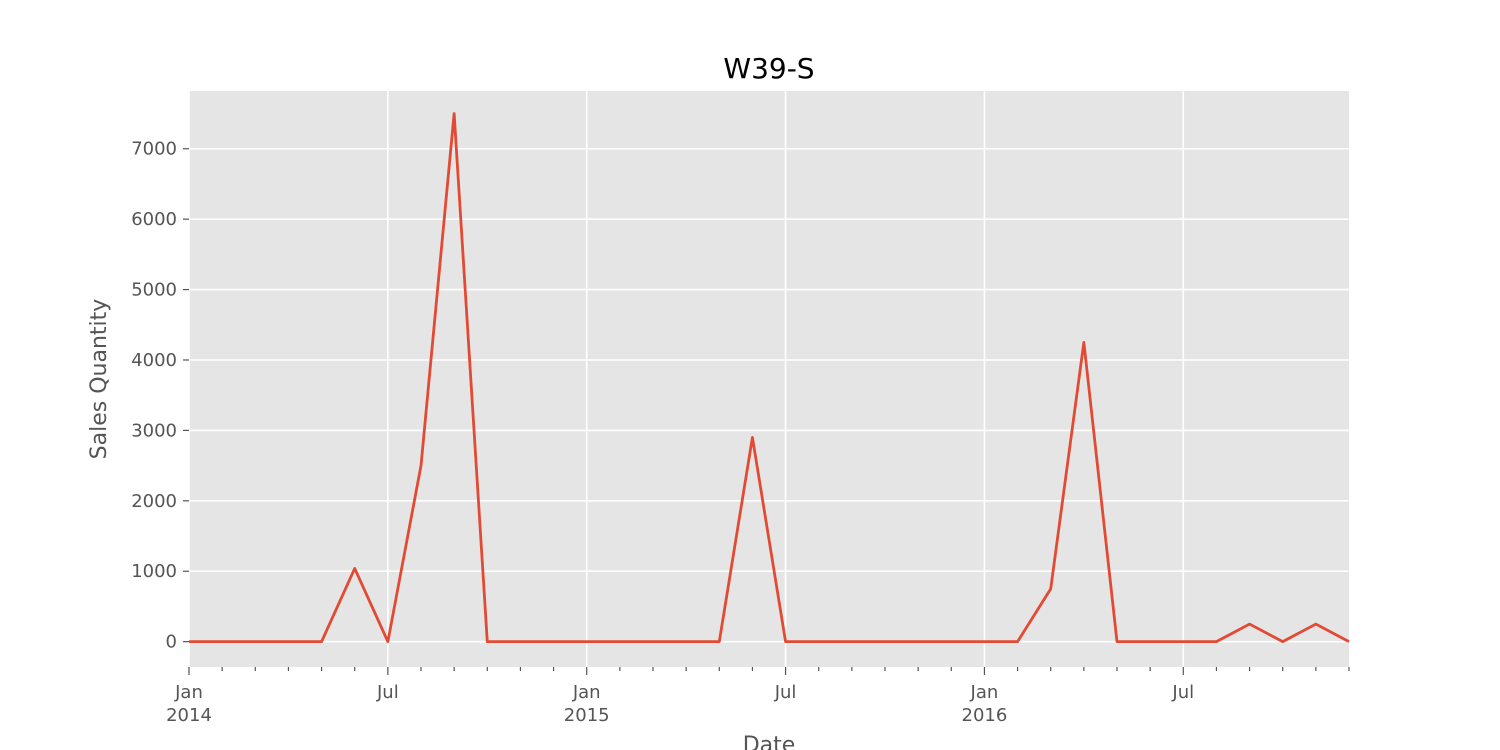  Describe the element at coordinates (154, 501) in the screenshot. I see `y-tick-label: 2000` at that location.